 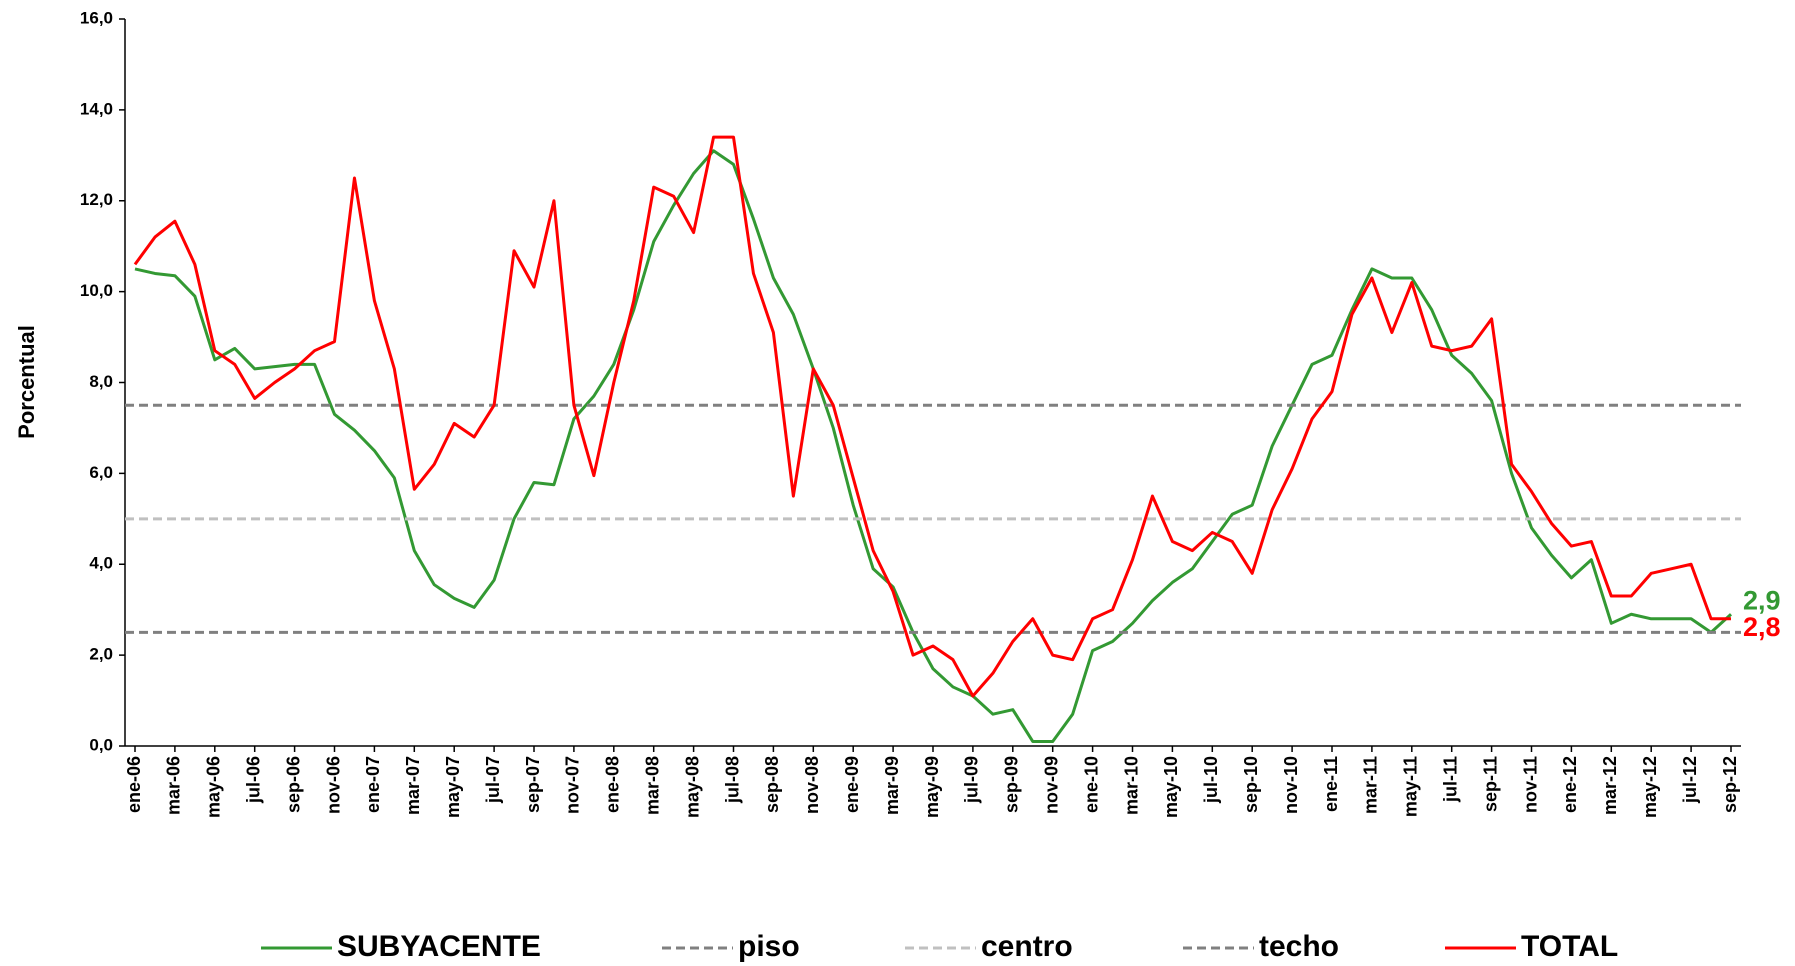 What do you see at coordinates (1569, 946) in the screenshot?
I see `legend-label: TOTAL` at bounding box center [1569, 946].